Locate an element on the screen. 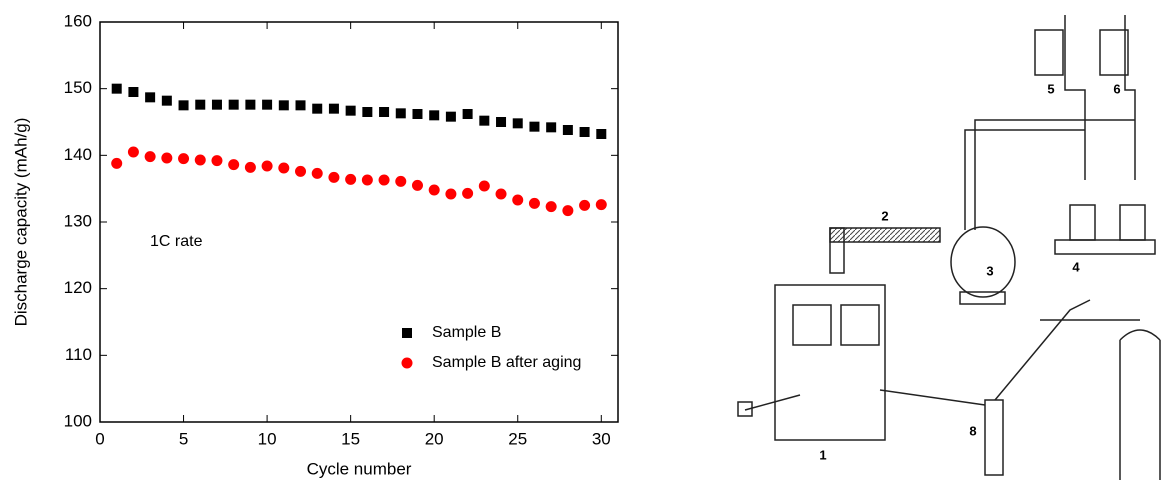 The width and height of the screenshot is (1163, 496). diagram-label: 6 is located at coordinates (1116, 88).